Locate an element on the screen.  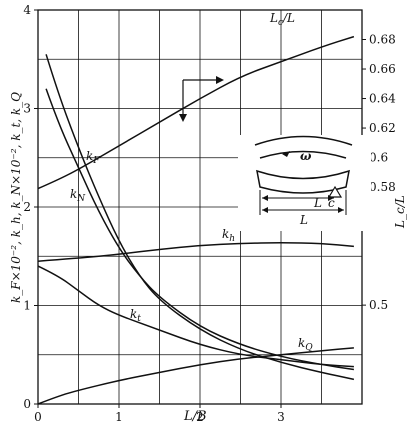
curve-label-k-f: kF is located at coordinates (93, 157).